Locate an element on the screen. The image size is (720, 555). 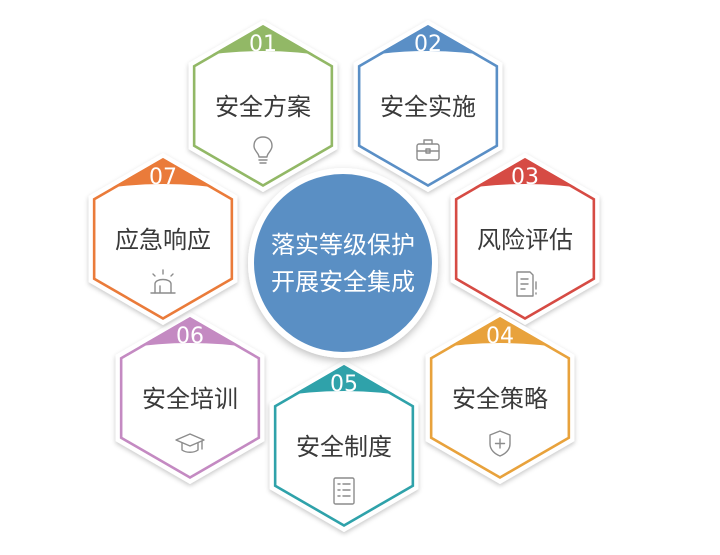
hex-card-06: 06 安全培训 is located at coordinates (190, 398).